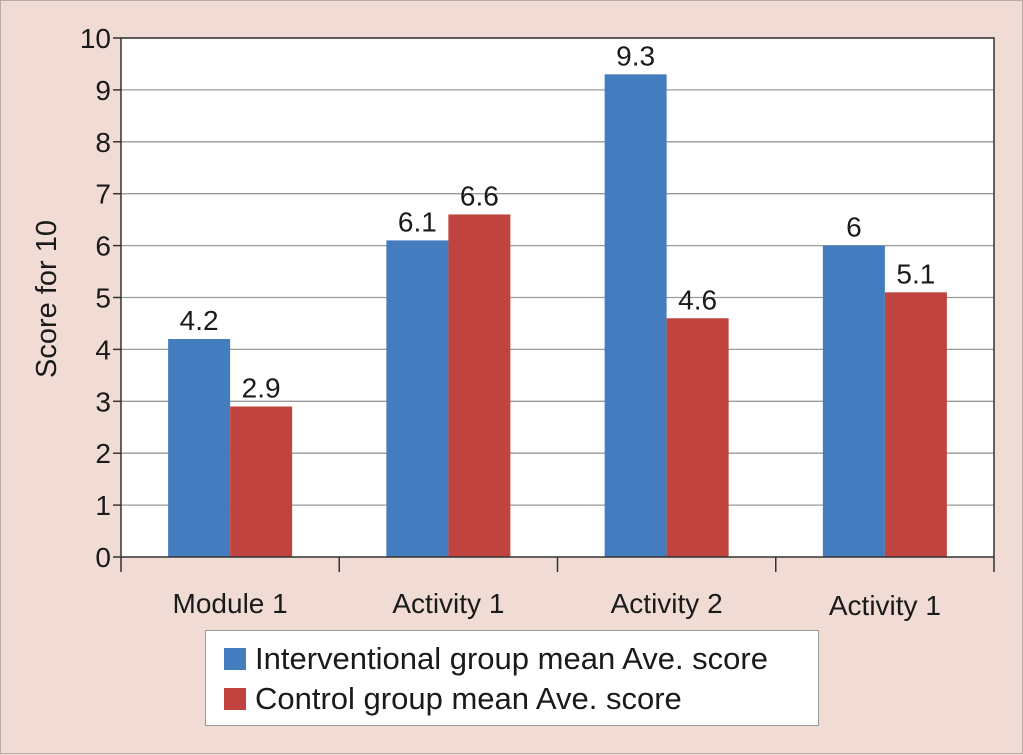 The width and height of the screenshot is (1023, 755). Describe the element at coordinates (915, 273) in the screenshot. I see `data-label: 5.1` at that location.